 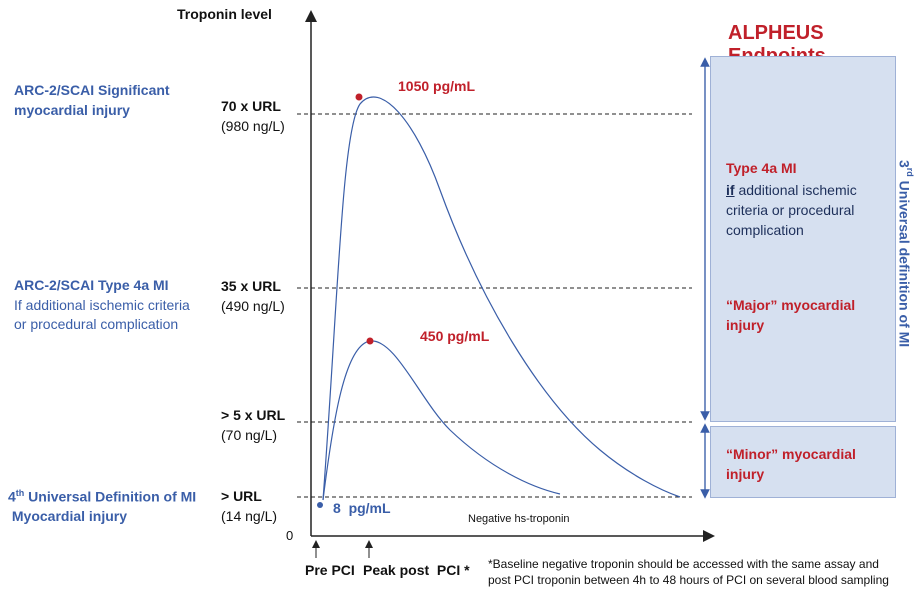 What do you see at coordinates (91, 285) in the screenshot?
I see `label-type4a-title: ARC-2/SCAI Type 4a MI` at bounding box center [91, 285].